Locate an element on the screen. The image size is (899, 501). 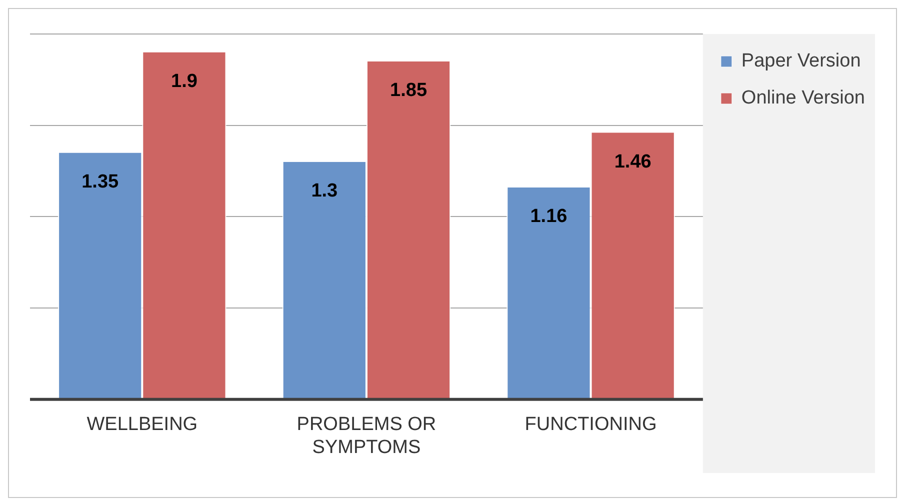
x-tick-label: WELLBEING is located at coordinates (142, 425).